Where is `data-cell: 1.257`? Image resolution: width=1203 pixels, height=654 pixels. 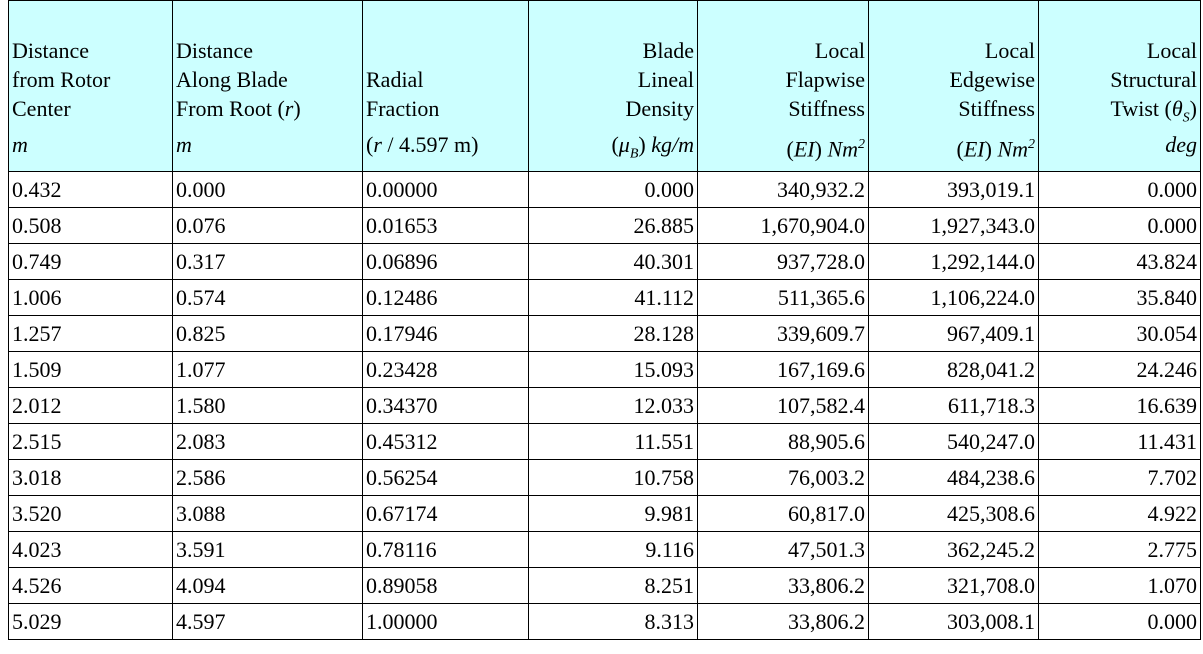
data-cell: 1.257 is located at coordinates (90, 333).